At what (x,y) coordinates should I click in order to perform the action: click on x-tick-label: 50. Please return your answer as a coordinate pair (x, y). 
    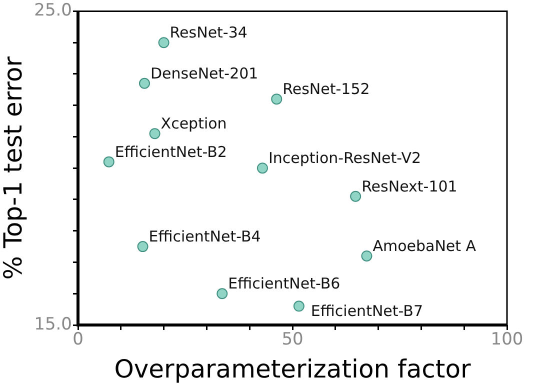
    Looking at the image, I should click on (293, 340).